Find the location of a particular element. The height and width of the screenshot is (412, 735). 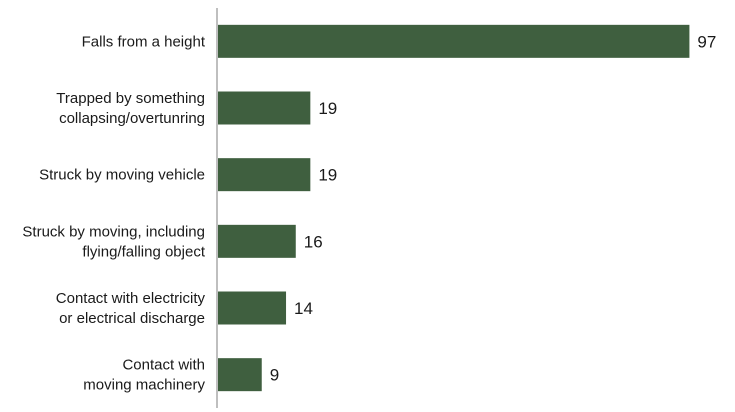

category-label-2: Struck by moving vehicle is located at coordinates (122, 175).